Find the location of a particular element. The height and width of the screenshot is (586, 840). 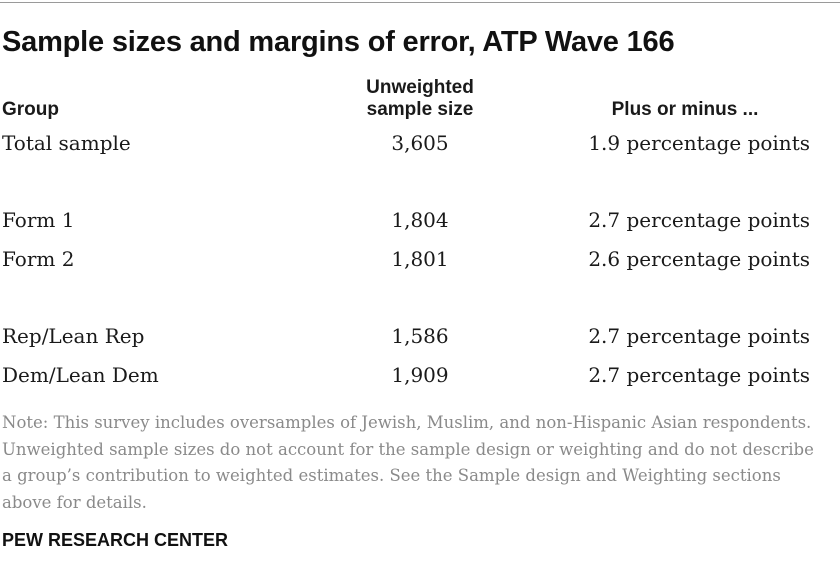

row-form-2-moe: 2.6 percentage points is located at coordinates (699, 259).